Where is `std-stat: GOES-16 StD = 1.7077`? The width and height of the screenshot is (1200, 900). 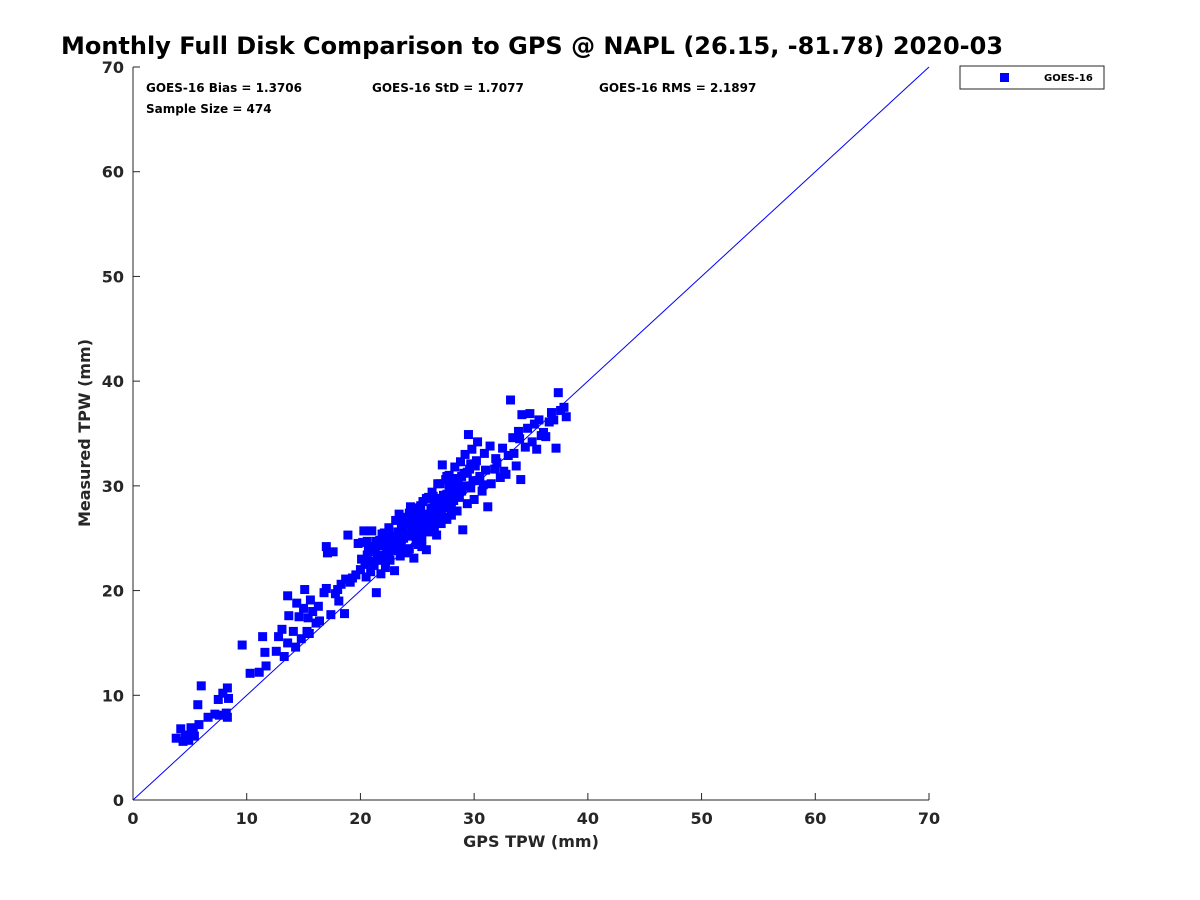
std-stat: GOES-16 StD = 1.7077 is located at coordinates (448, 88).